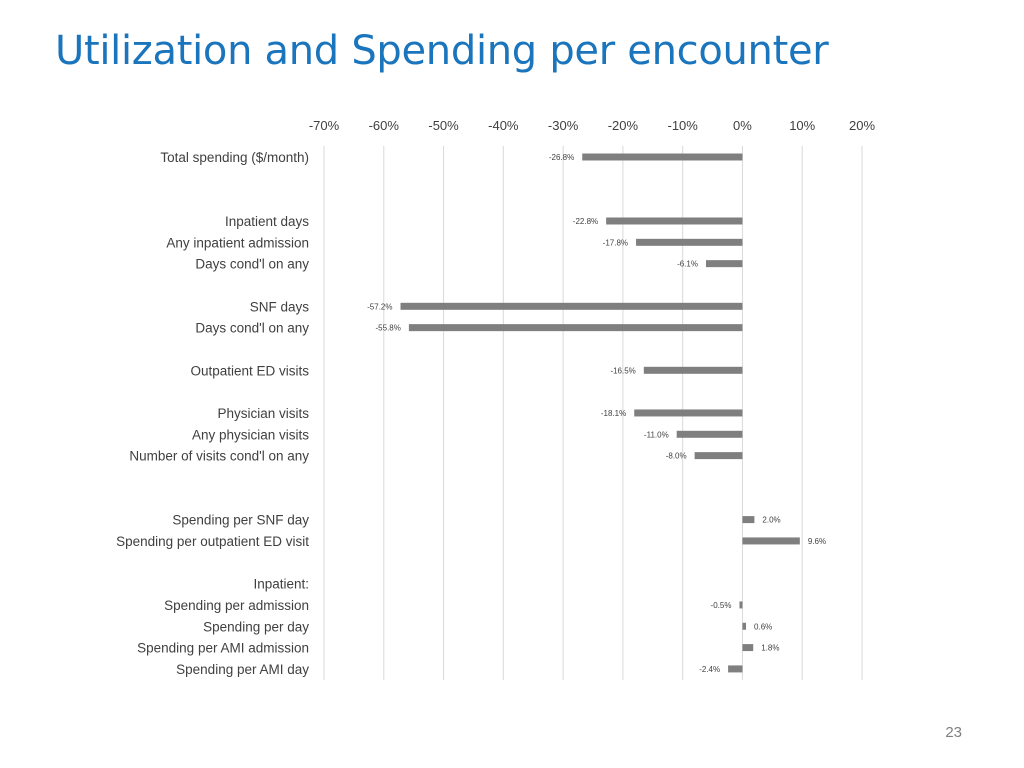  What do you see at coordinates (384, 125) in the screenshot?
I see `x-tick-label: -60%` at bounding box center [384, 125].